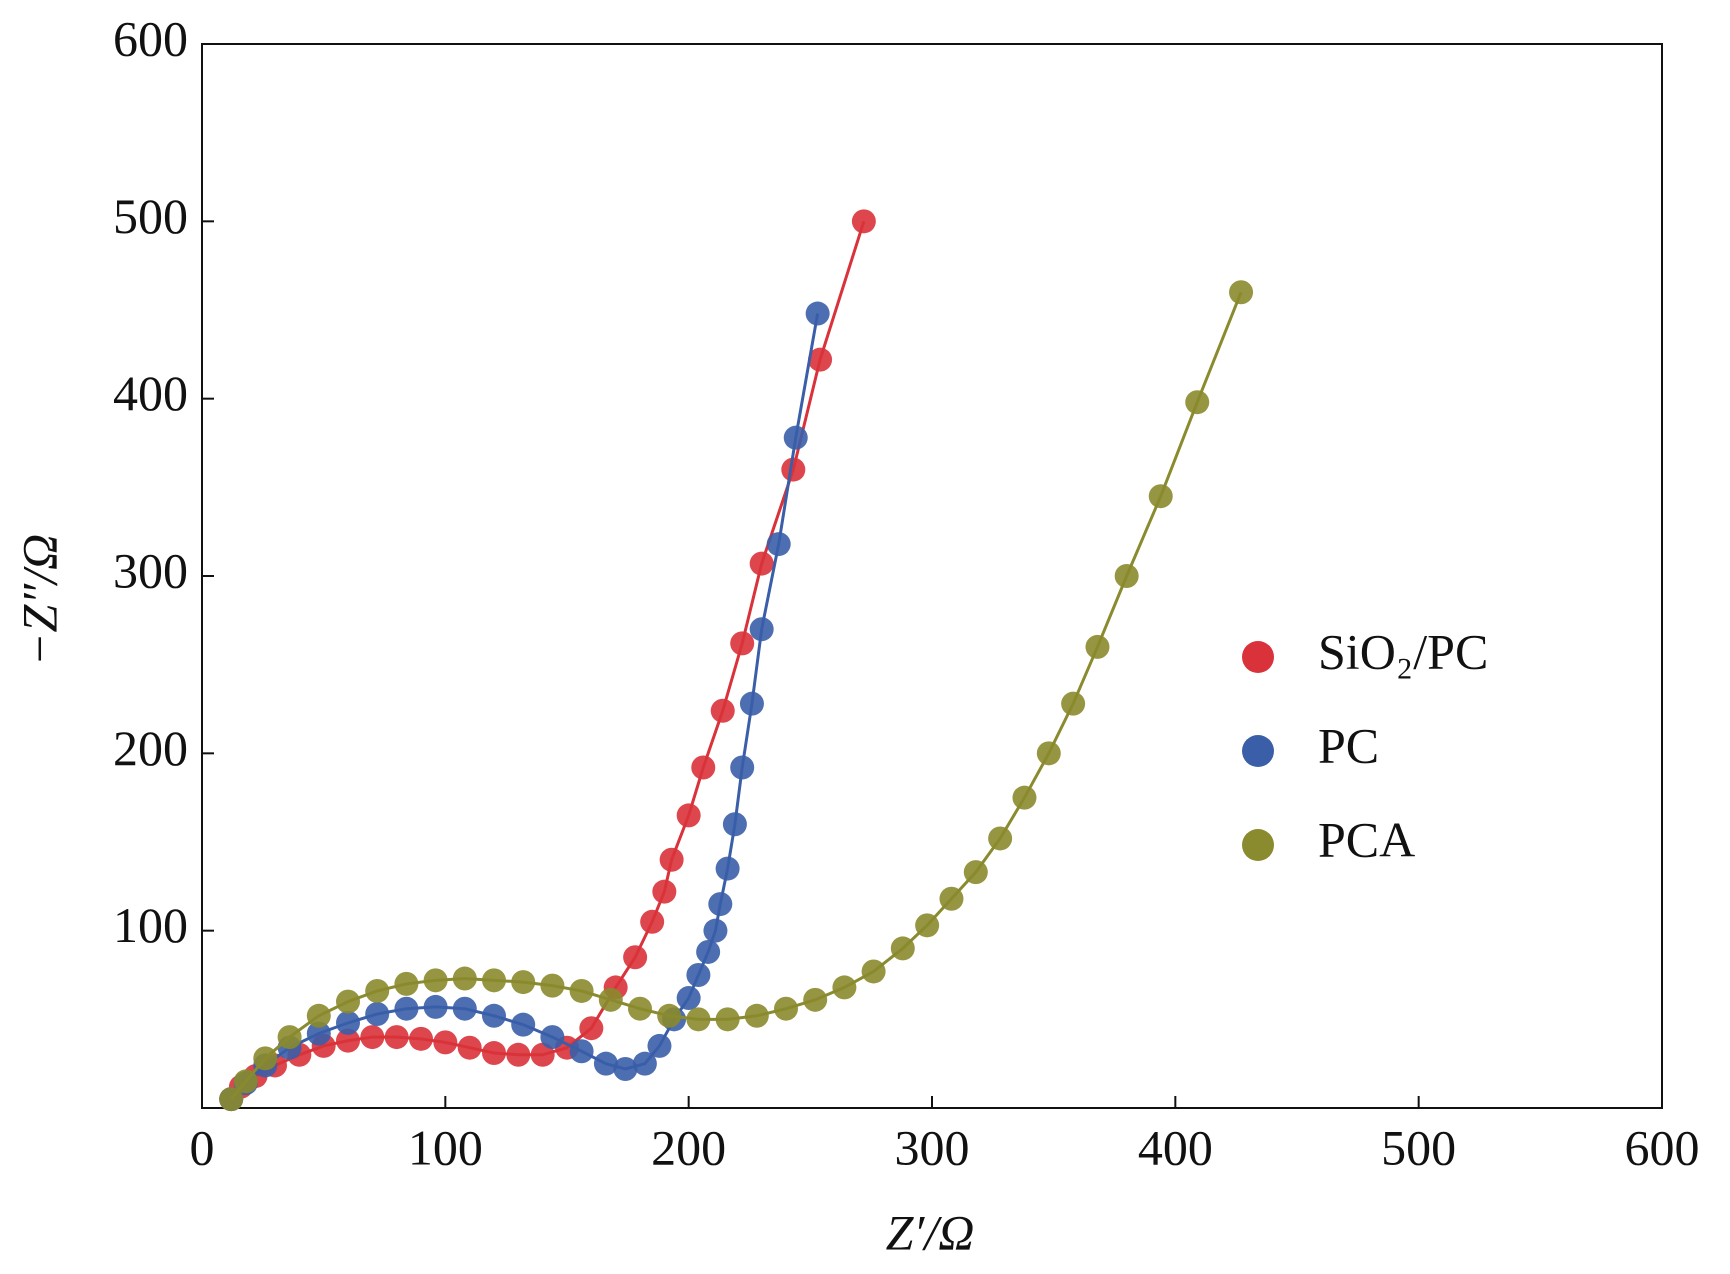 The height and width of the screenshot is (1274, 1730). What do you see at coordinates (150, 393) in the screenshot?
I see `y-tick-label: 400` at bounding box center [150, 393].